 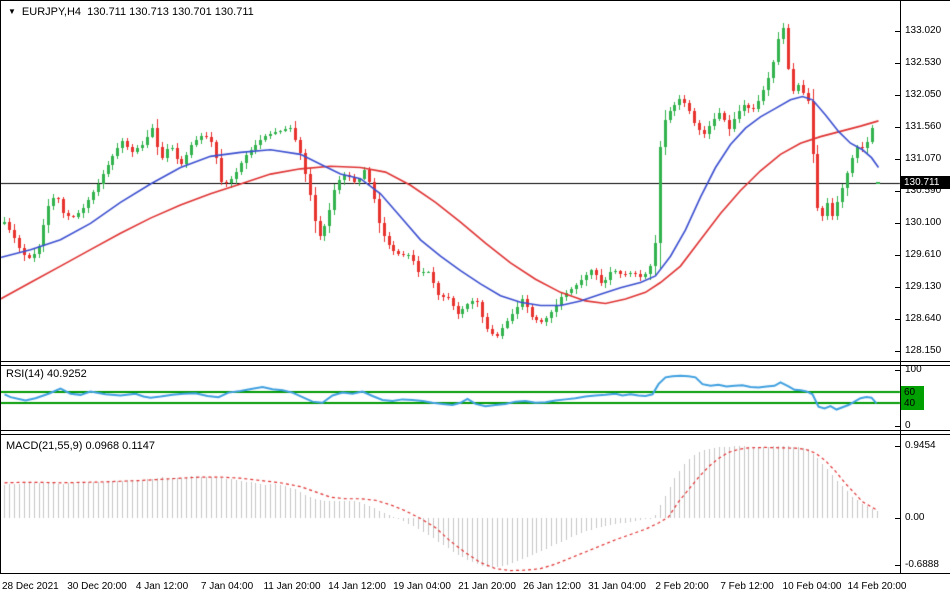 What do you see at coordinates (923, 222) in the screenshot?
I see `price-tick-label: 130.100` at bounding box center [923, 222].